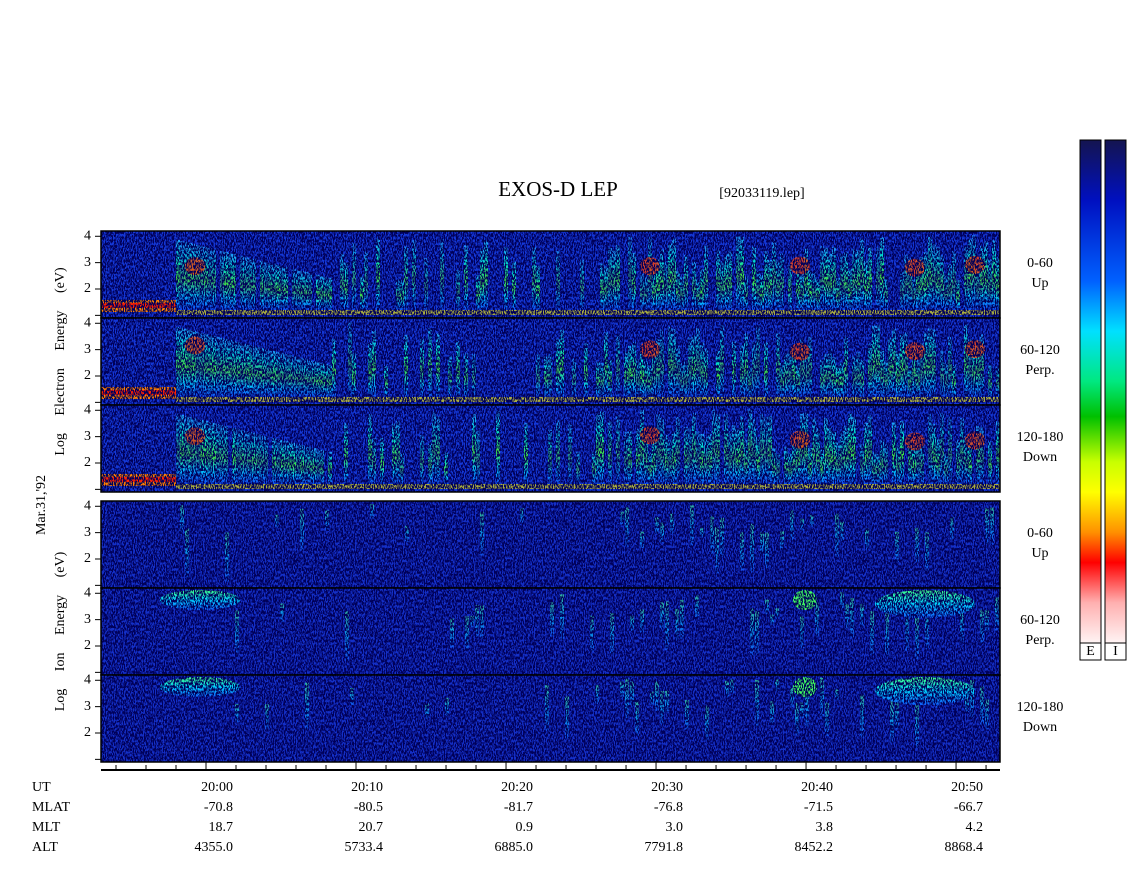  Describe the element at coordinates (367, 787) in the screenshot. I see `x-tick-label: 20:10` at that location.